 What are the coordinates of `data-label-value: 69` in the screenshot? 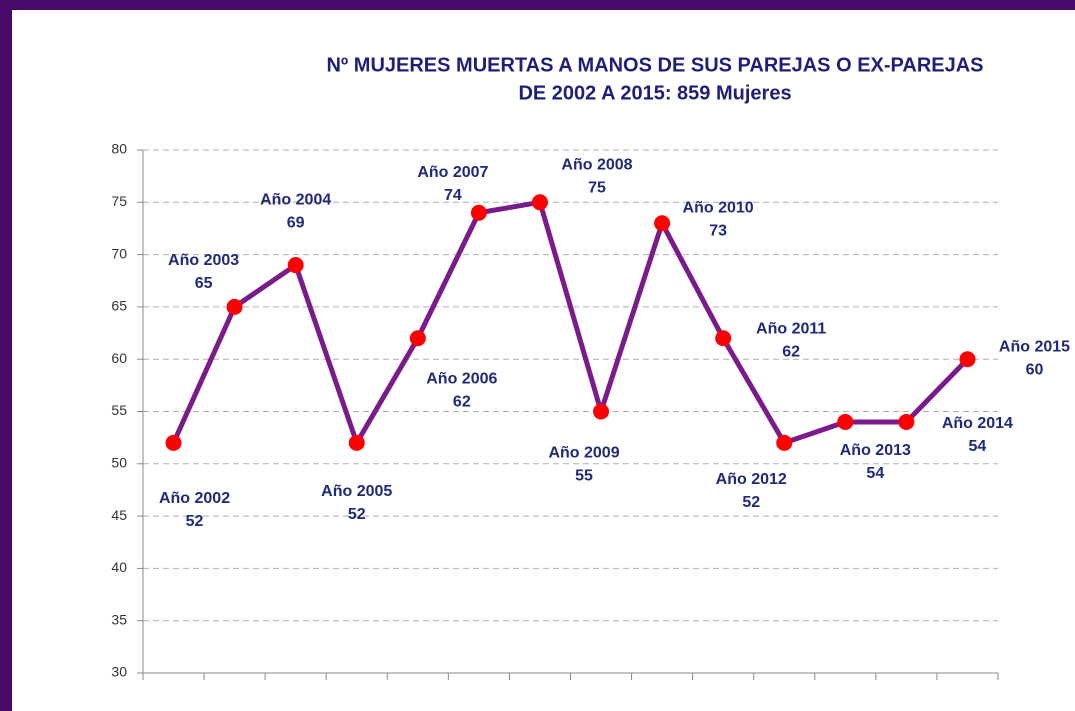 It's located at (296, 222).